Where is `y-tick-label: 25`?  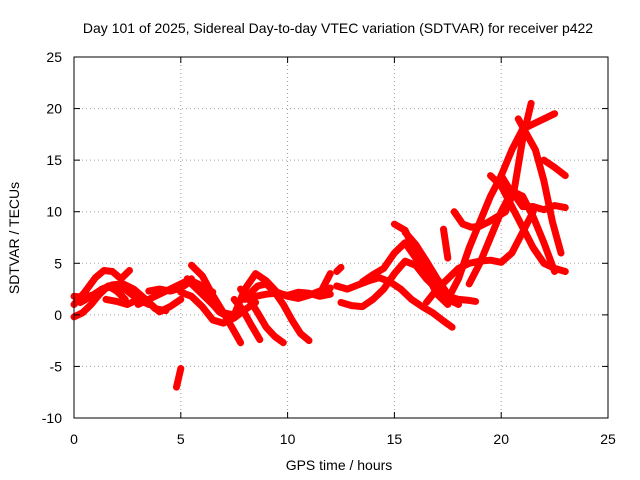 y-tick-label: 25 is located at coordinates (54, 57).